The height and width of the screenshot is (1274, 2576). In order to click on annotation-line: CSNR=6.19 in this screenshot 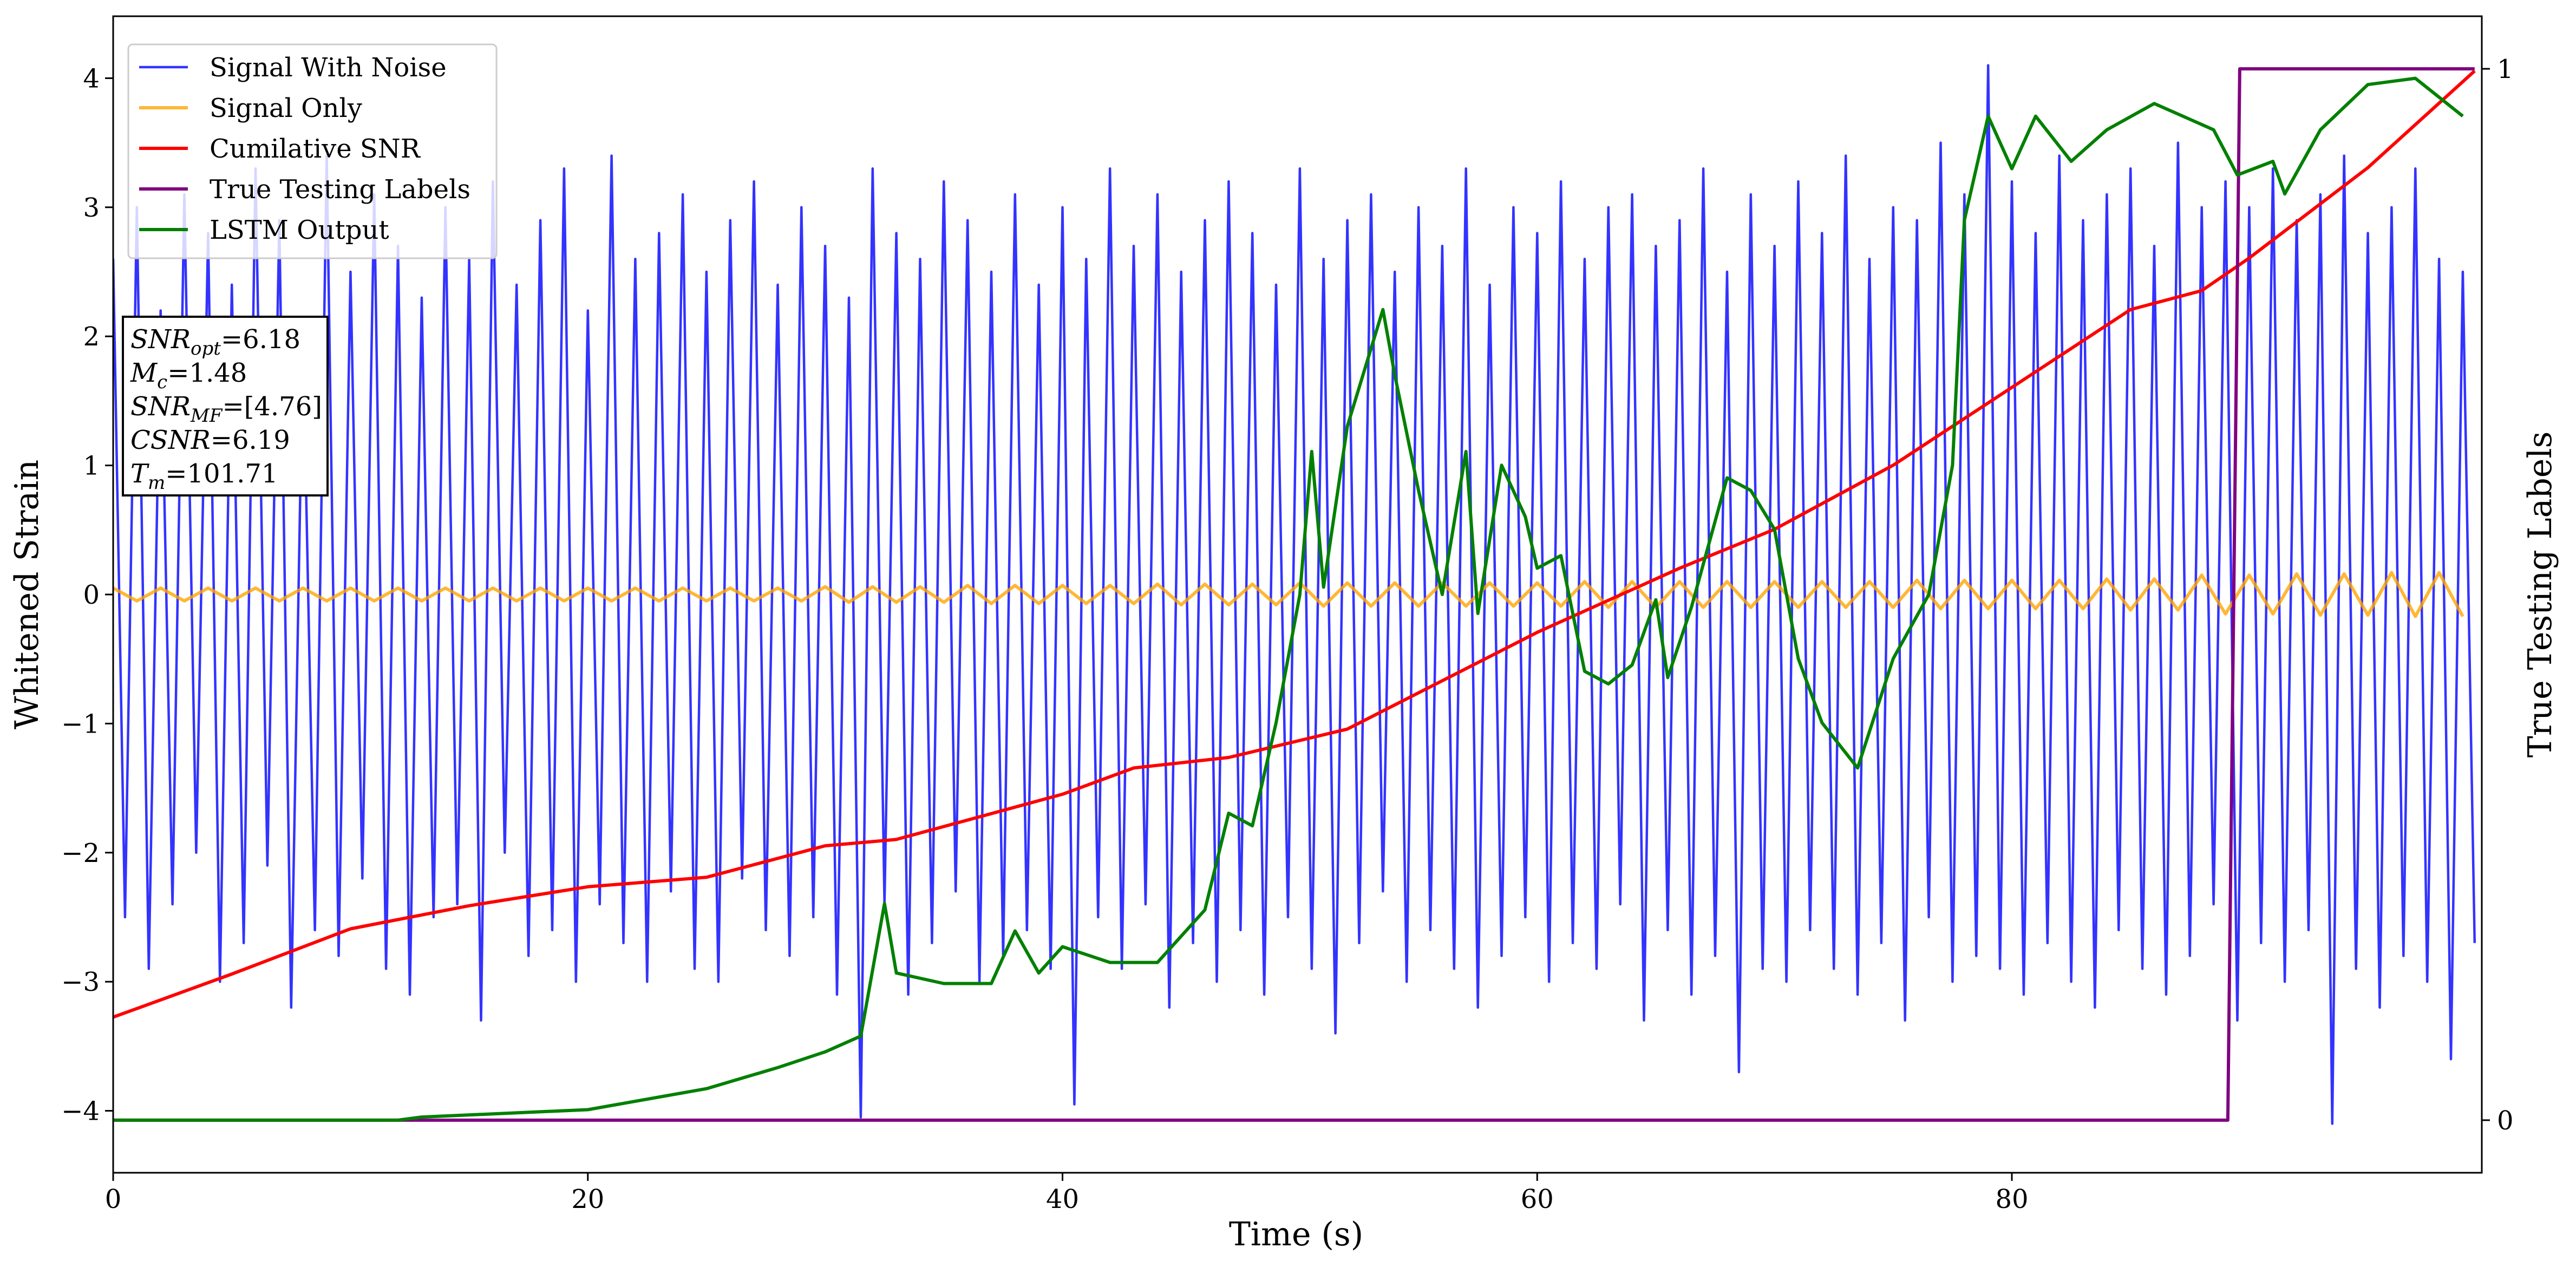, I will do `click(210, 440)`.